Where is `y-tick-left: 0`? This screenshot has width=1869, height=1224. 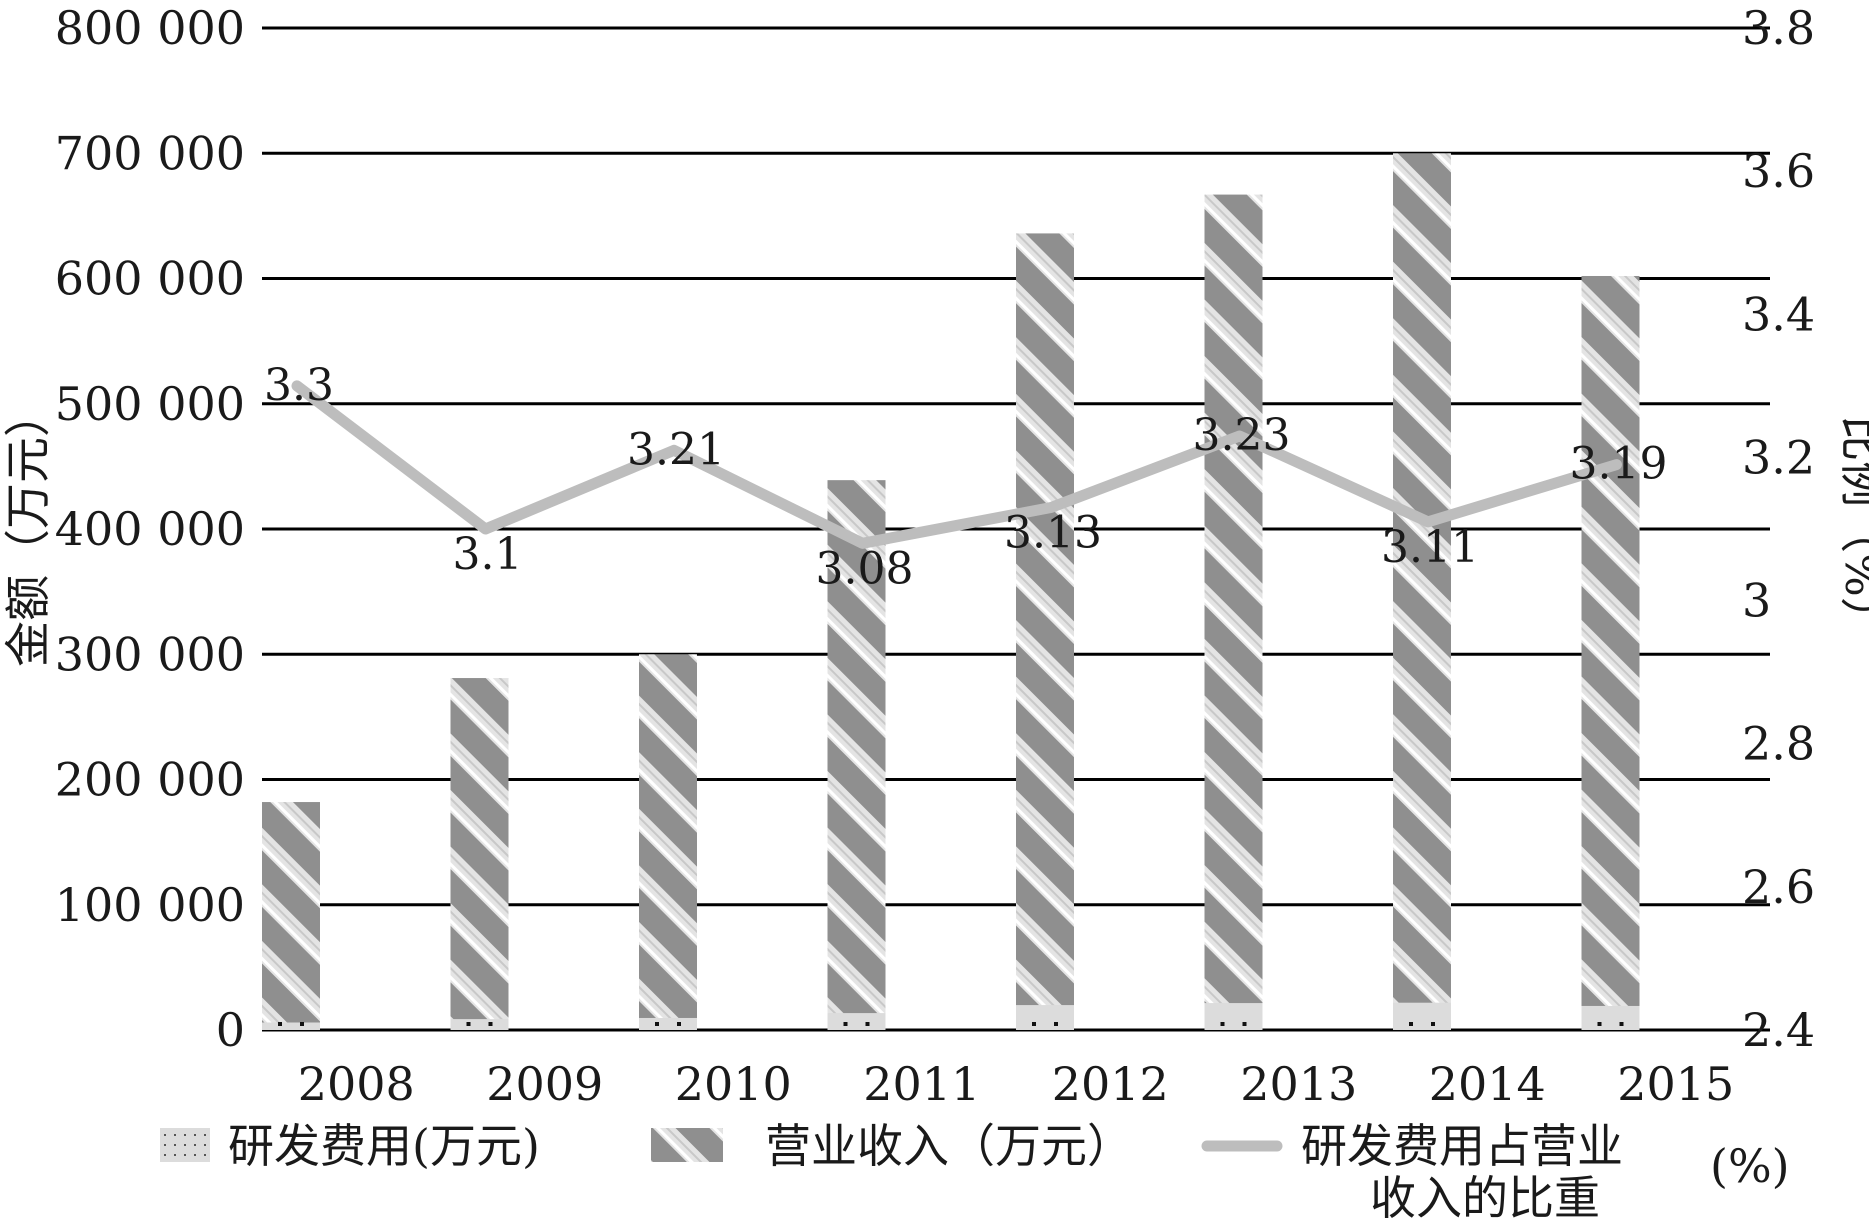
y-tick-left: 0 is located at coordinates (230, 1030).